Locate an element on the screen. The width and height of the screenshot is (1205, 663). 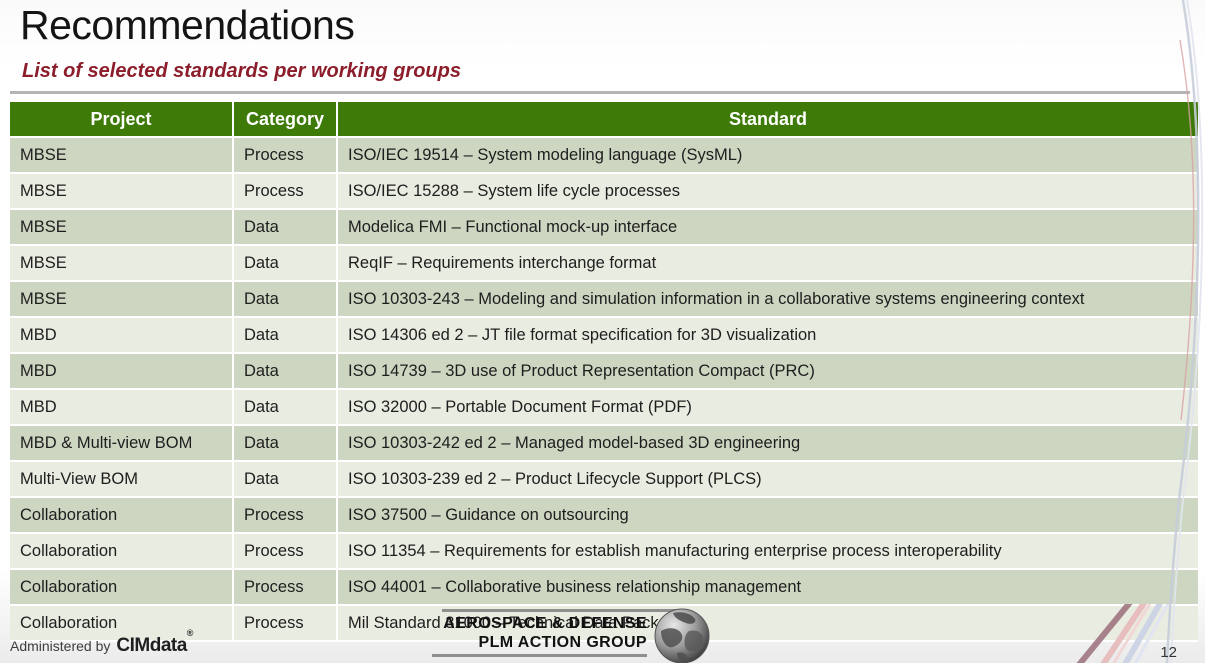
logo-line1: AEROSPACE & DEFENSE is located at coordinates (545, 623).